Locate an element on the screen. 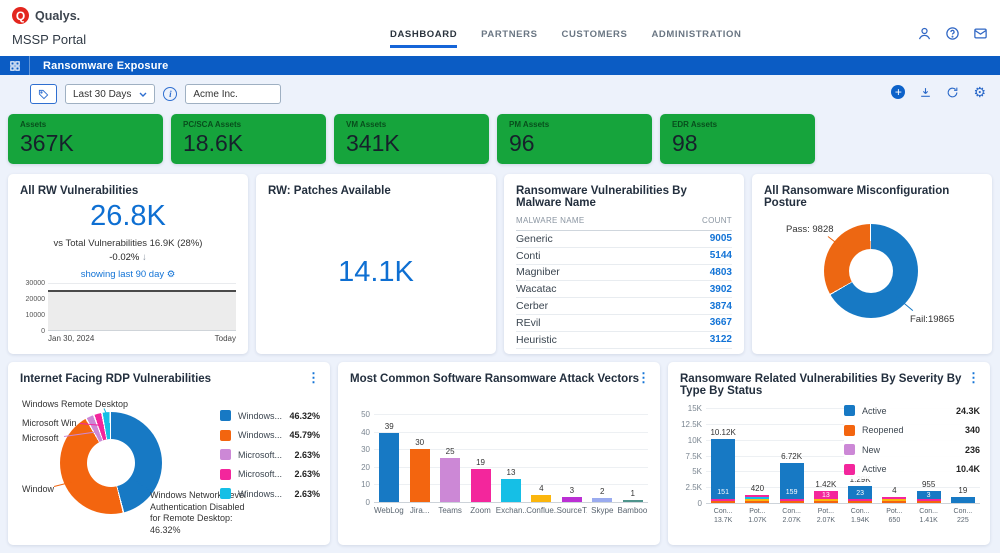  legend-item: Active 10.4K is located at coordinates (912, 470).